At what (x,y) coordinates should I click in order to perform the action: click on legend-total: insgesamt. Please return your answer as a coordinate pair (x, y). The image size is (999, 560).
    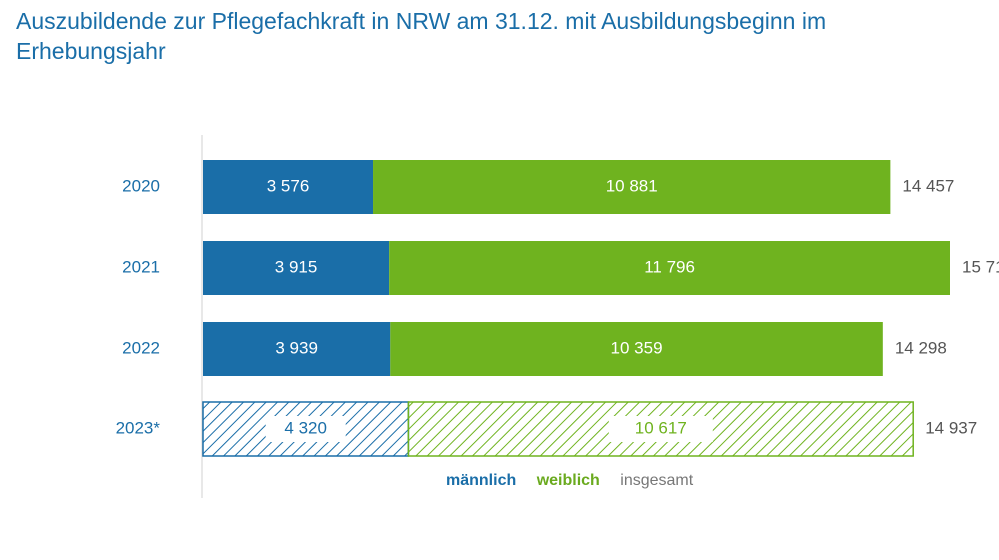
    Looking at the image, I should click on (657, 480).